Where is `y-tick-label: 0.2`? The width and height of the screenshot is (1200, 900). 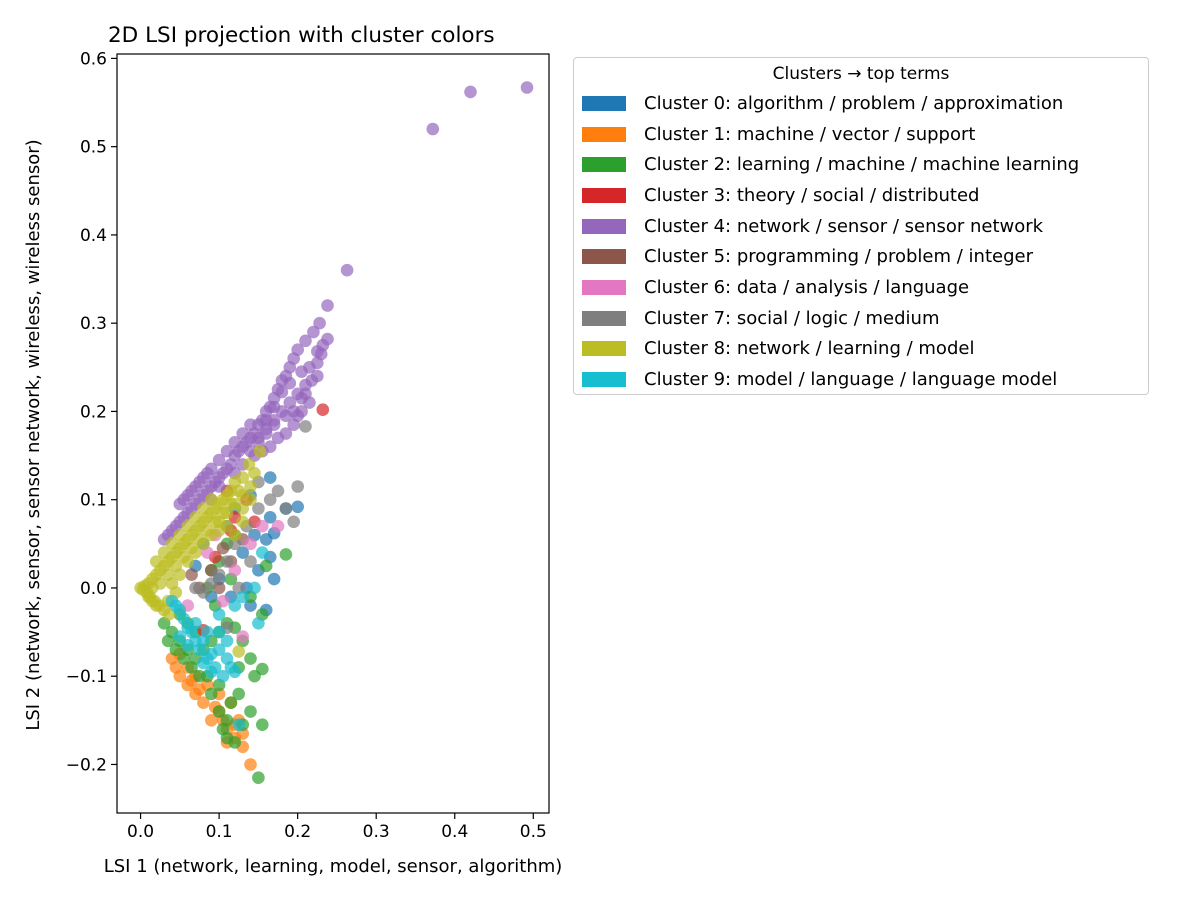
y-tick-label: 0.2 is located at coordinates (93, 412).